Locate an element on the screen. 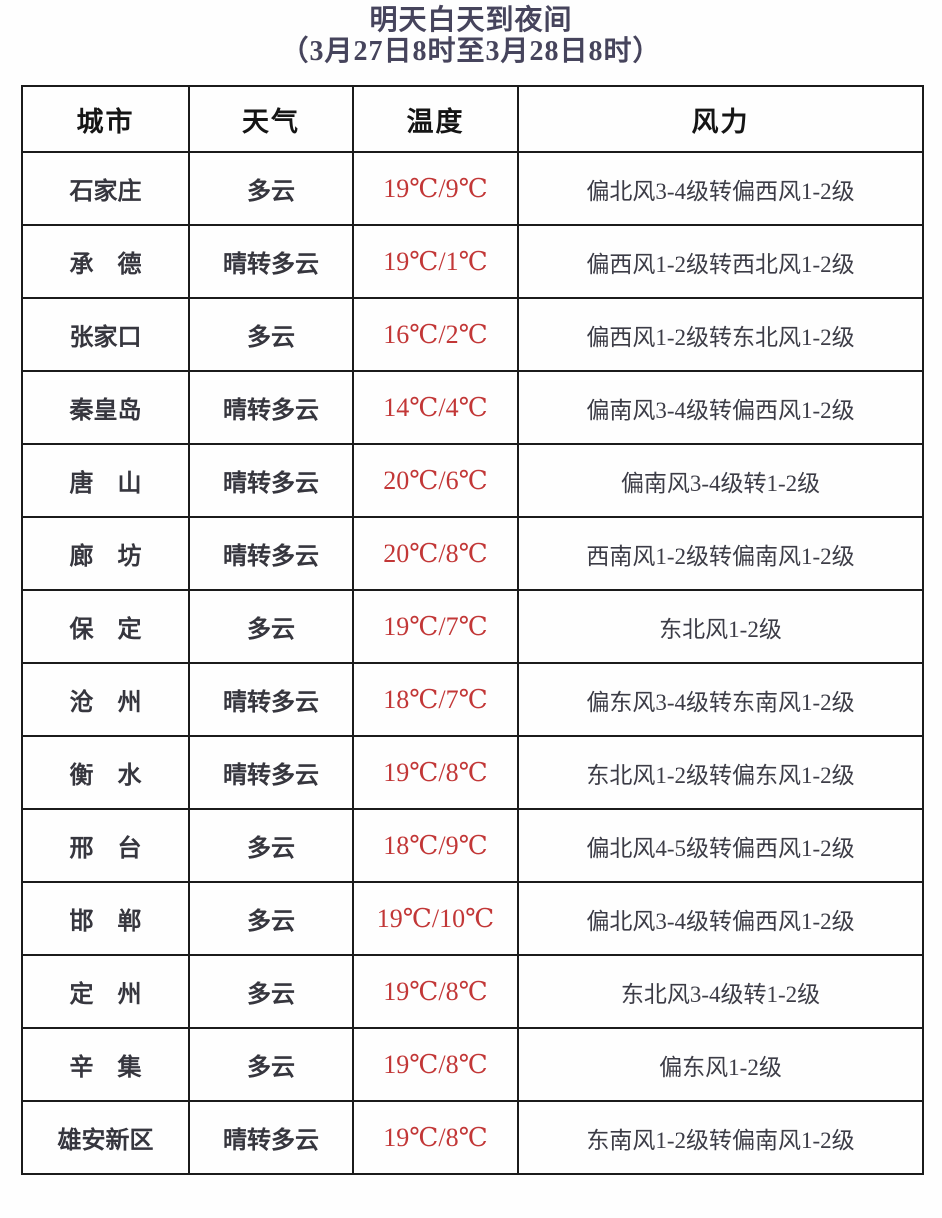 This screenshot has width=942, height=1218. wind-cell: 偏南风3-4级转1-2级 is located at coordinates (720, 480).